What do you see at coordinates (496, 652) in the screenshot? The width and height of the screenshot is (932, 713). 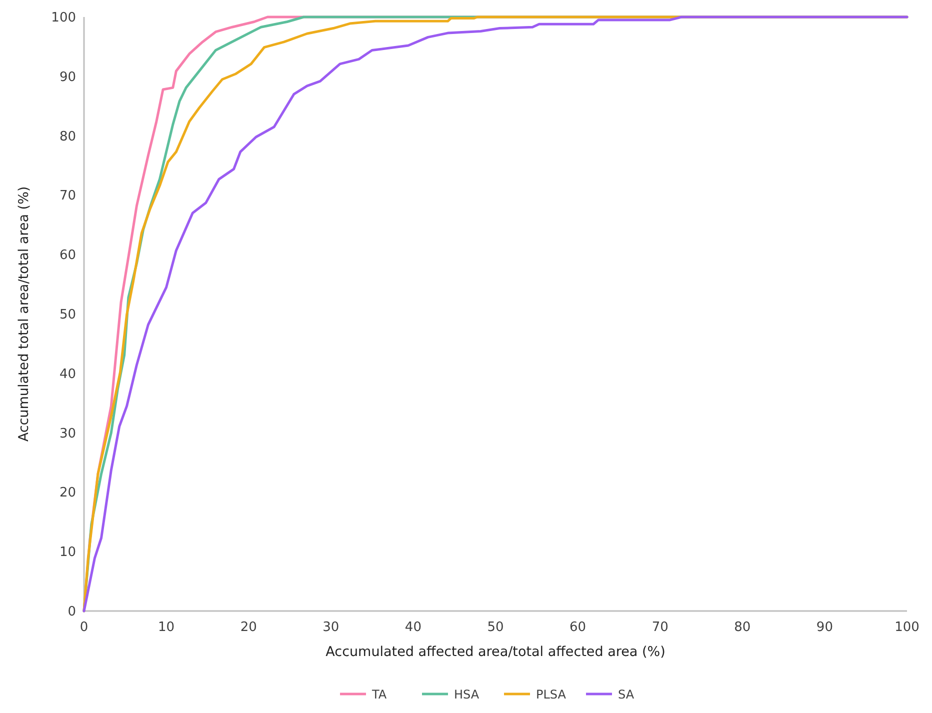 I see `x-axis-title: Accumulated affected area/total affected area (%)` at bounding box center [496, 652].